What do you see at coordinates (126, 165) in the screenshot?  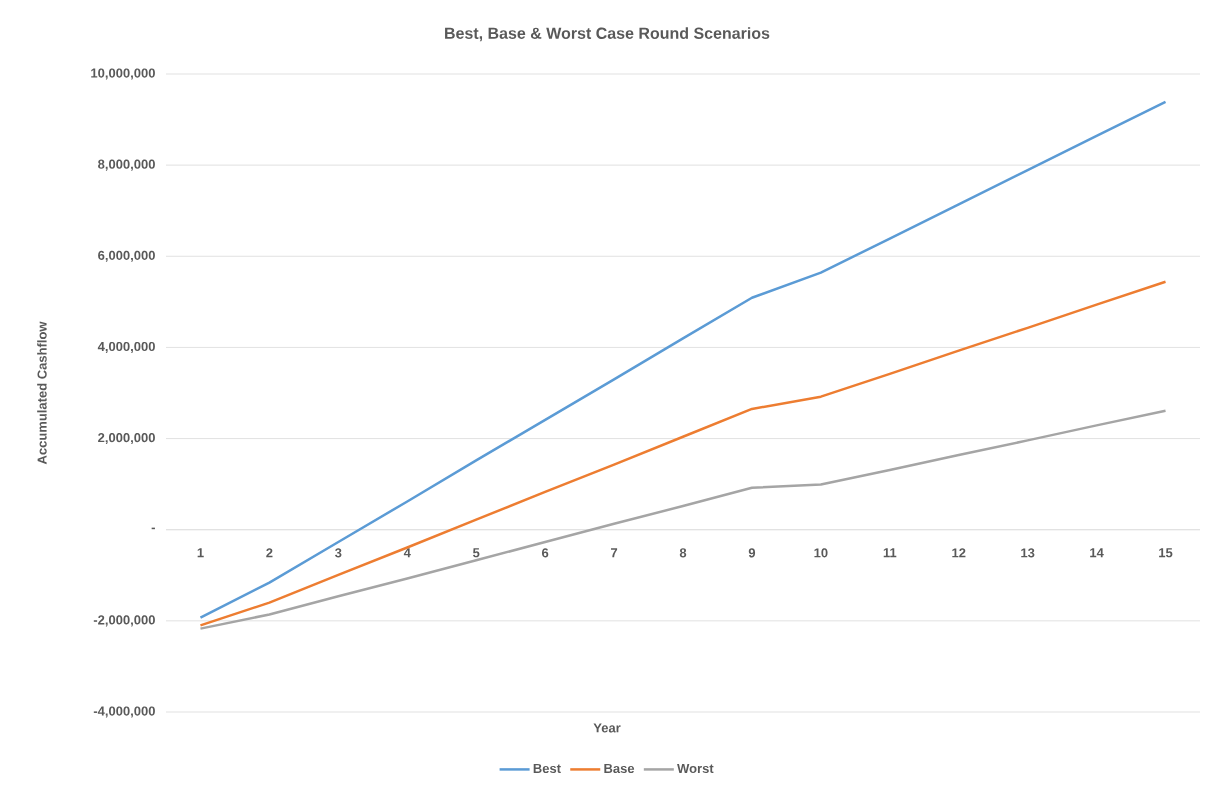 I see `y-tick-label: 8,000,000` at bounding box center [126, 165].